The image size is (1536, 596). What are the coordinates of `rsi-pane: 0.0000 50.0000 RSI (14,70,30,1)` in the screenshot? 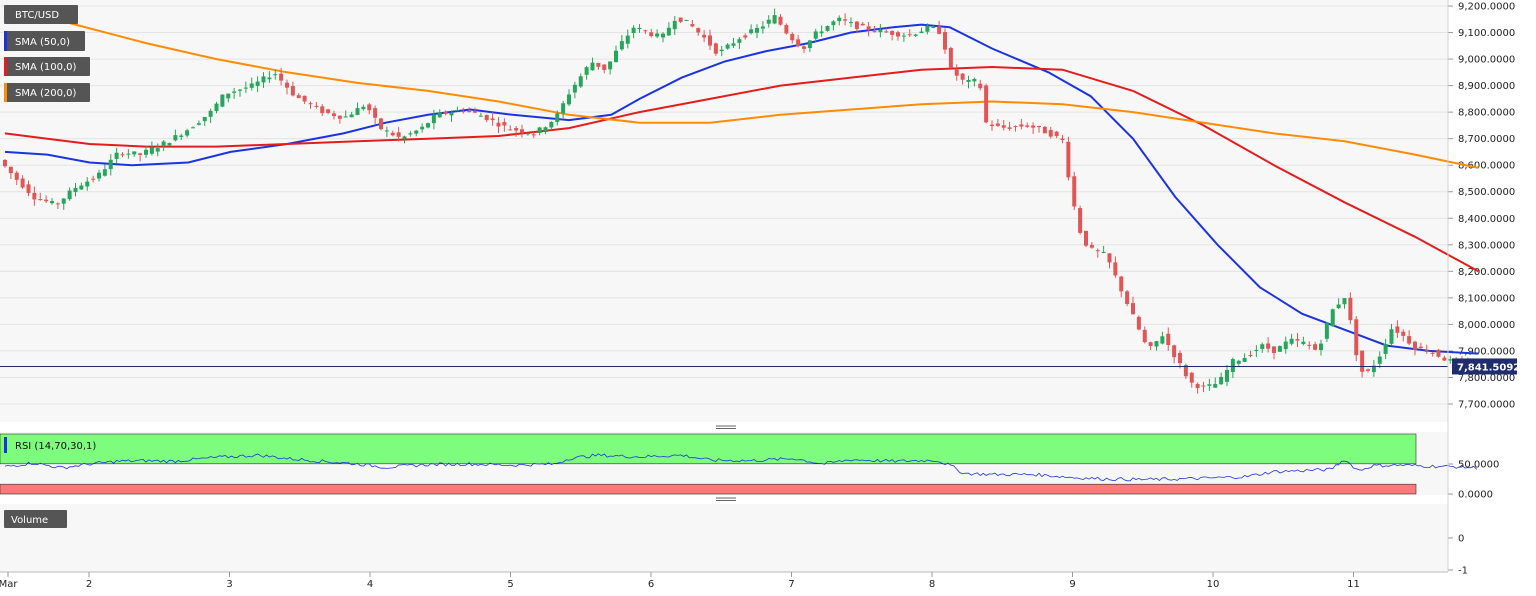 It's located at (749, 466).